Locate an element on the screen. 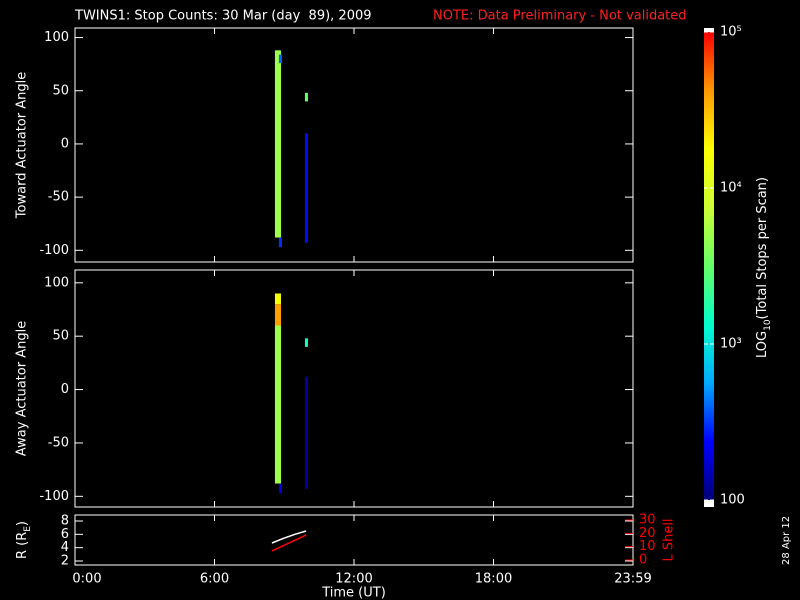 This screenshot has width=800, height=600. y-axis-label: R (RE) is located at coordinates (24, 540).